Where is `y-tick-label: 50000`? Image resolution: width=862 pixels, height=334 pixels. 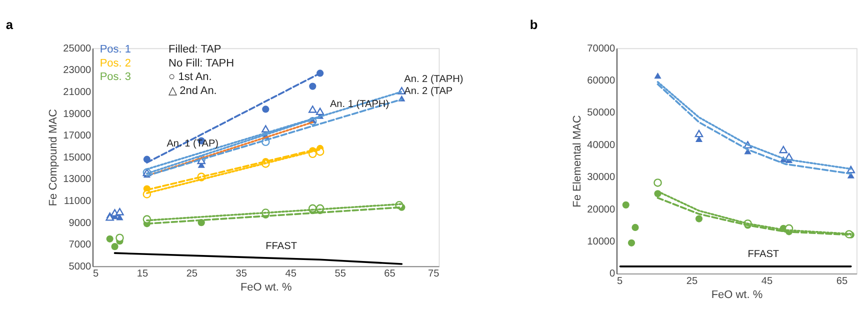 y-tick-label: 50000 is located at coordinates (601, 113).